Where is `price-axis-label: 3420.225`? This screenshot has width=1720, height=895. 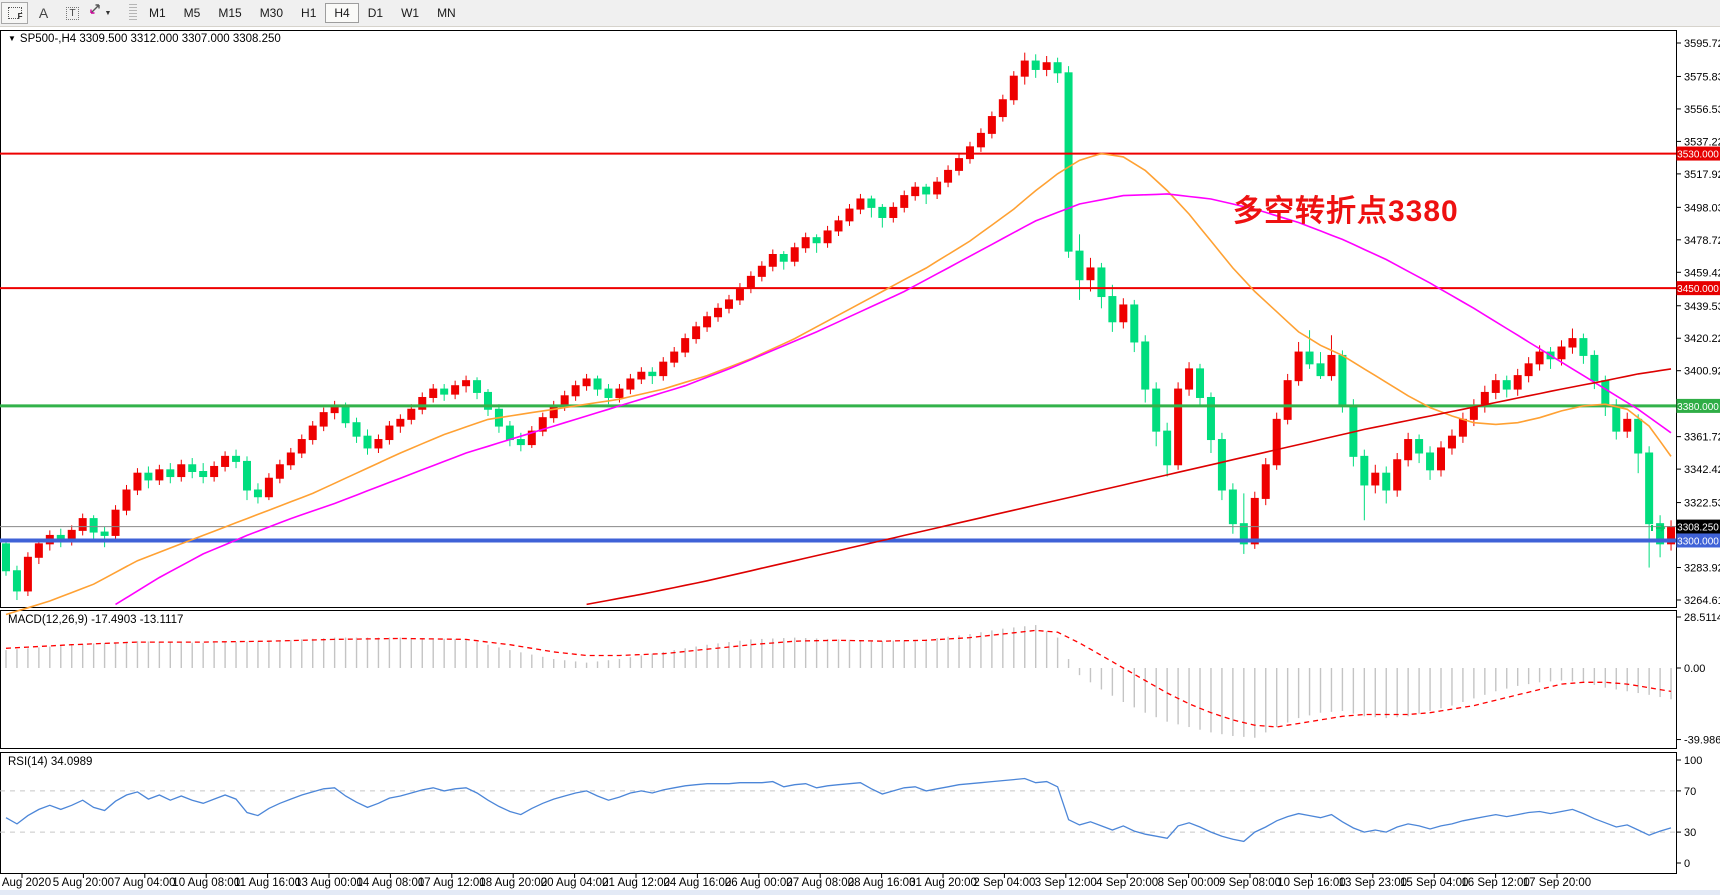 price-axis-label: 3420.225 is located at coordinates (1702, 339).